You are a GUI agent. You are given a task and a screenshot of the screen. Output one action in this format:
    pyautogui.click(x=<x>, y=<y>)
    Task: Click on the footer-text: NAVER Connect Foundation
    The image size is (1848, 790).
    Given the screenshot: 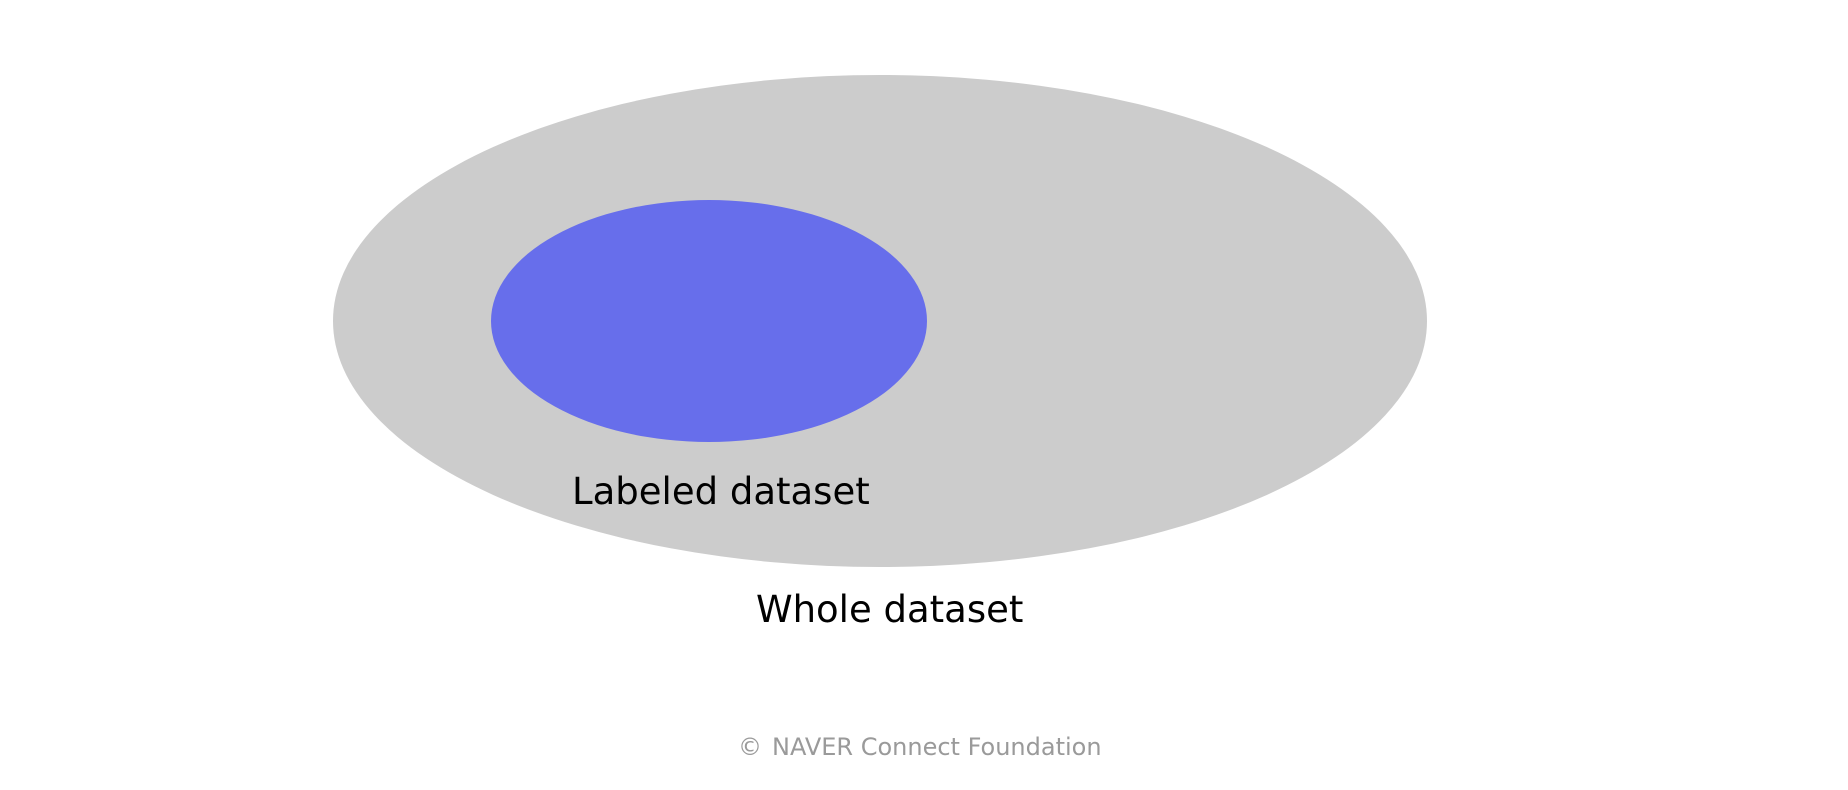 What is the action you would take?
    pyautogui.click(x=937, y=747)
    